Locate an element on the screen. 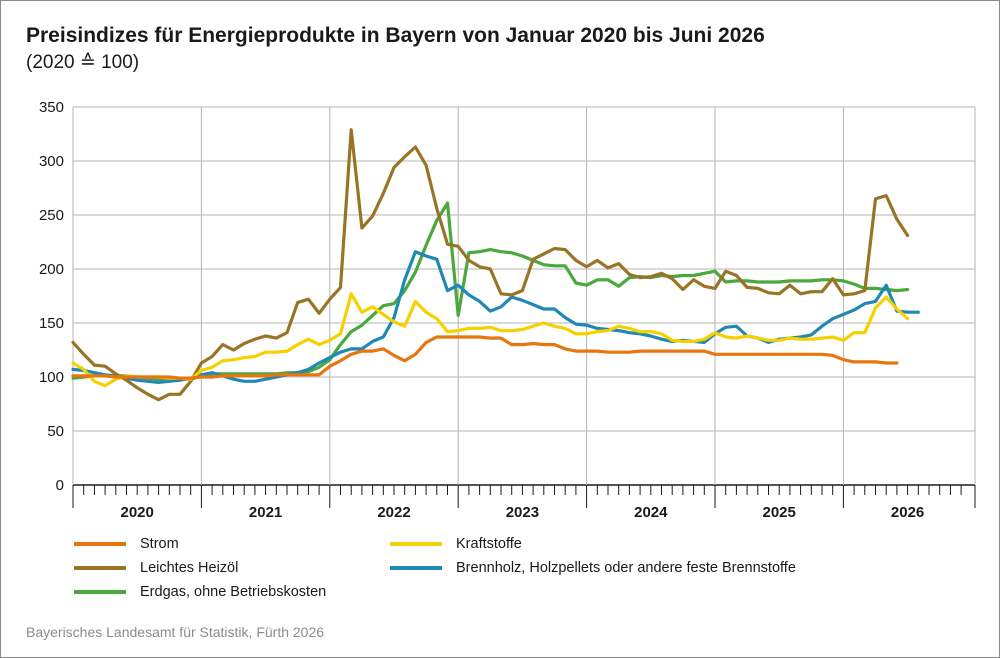  y-tick-label: 200 is located at coordinates (51, 269).